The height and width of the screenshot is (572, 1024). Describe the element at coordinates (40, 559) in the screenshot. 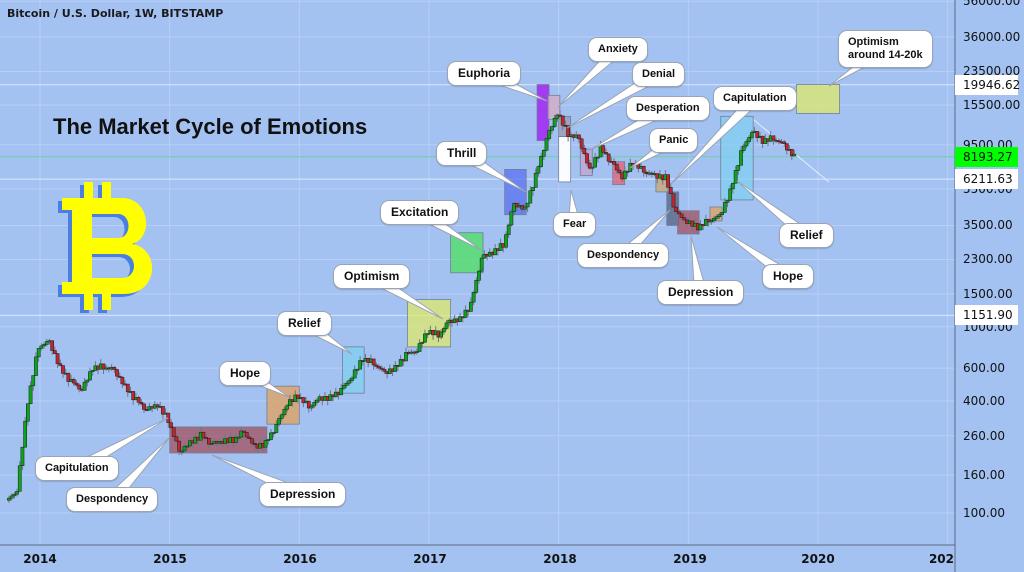

I see `time-tick-label: 2014` at that location.